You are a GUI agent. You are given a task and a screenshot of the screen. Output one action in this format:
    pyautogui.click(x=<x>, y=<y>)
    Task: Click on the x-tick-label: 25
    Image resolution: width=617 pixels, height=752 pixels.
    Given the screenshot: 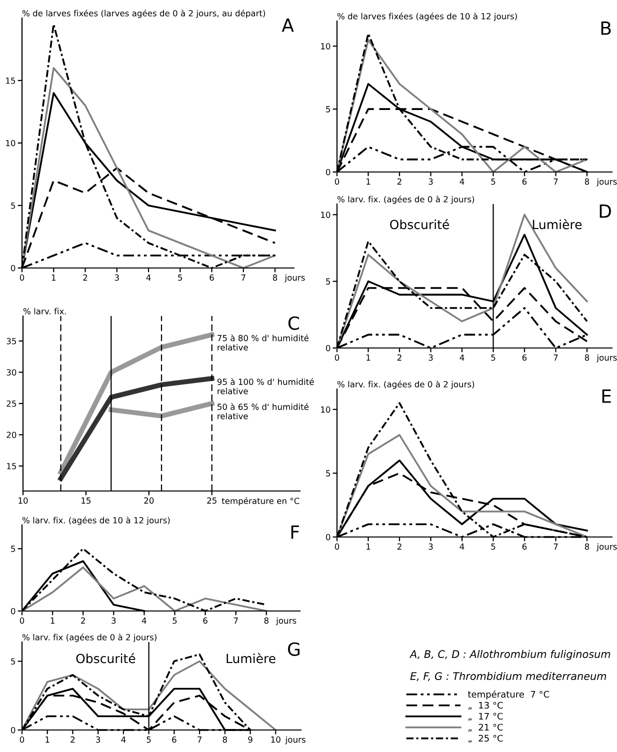 What is the action you would take?
    pyautogui.click(x=211, y=500)
    